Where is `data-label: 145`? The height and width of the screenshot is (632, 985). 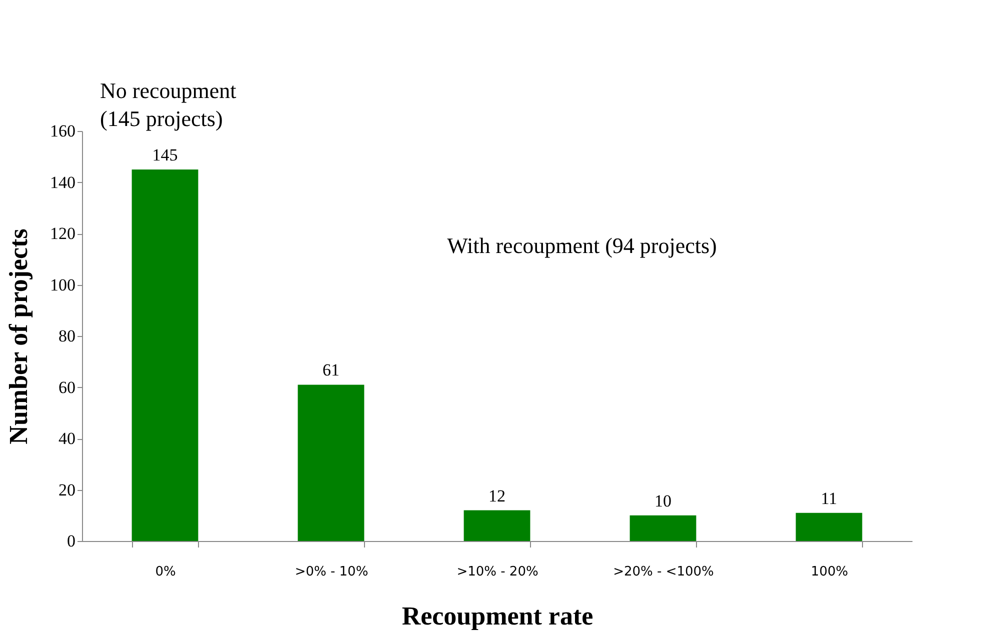 data-label: 145 is located at coordinates (165, 154).